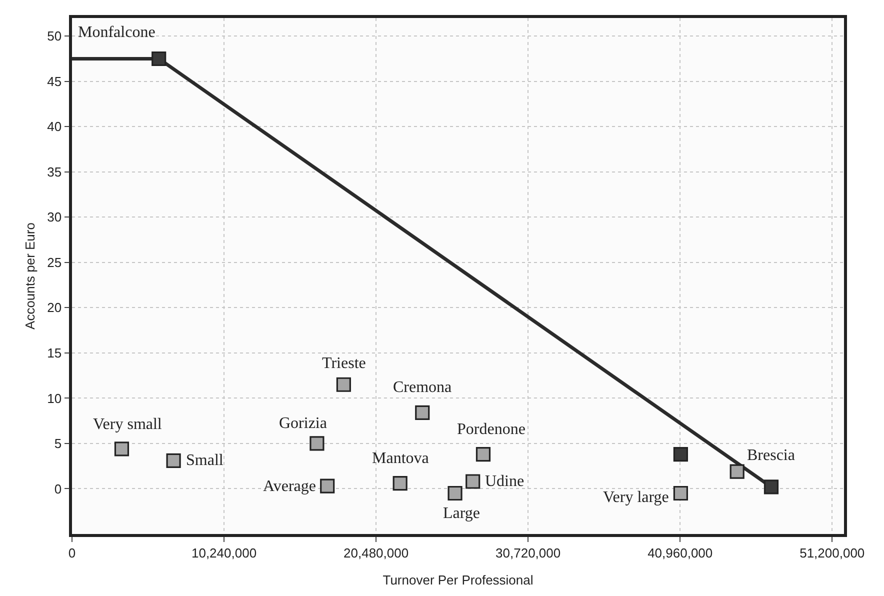 The height and width of the screenshot is (596, 884). What do you see at coordinates (54, 262) in the screenshot?
I see `y-tick-label: 25` at bounding box center [54, 262].